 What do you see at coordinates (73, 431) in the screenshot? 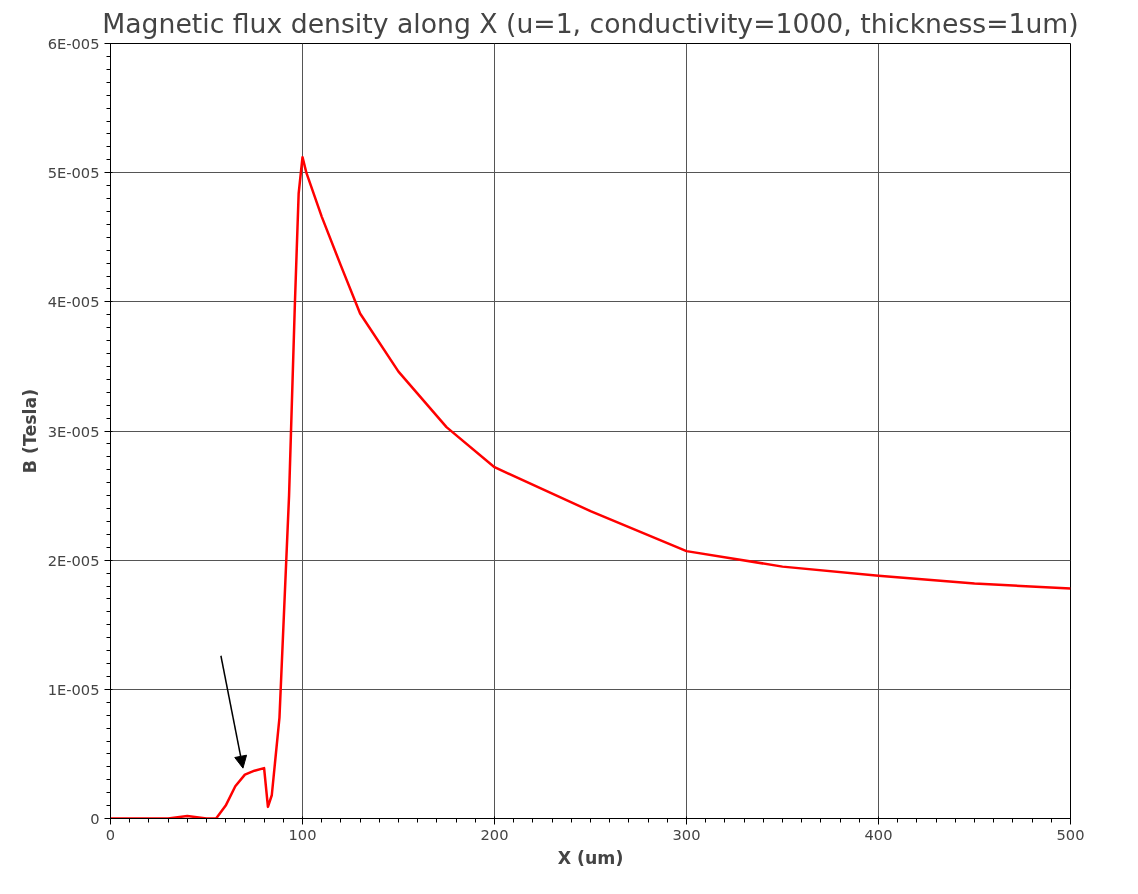
I see `y-tick-label: 3E-005` at bounding box center [73, 431].